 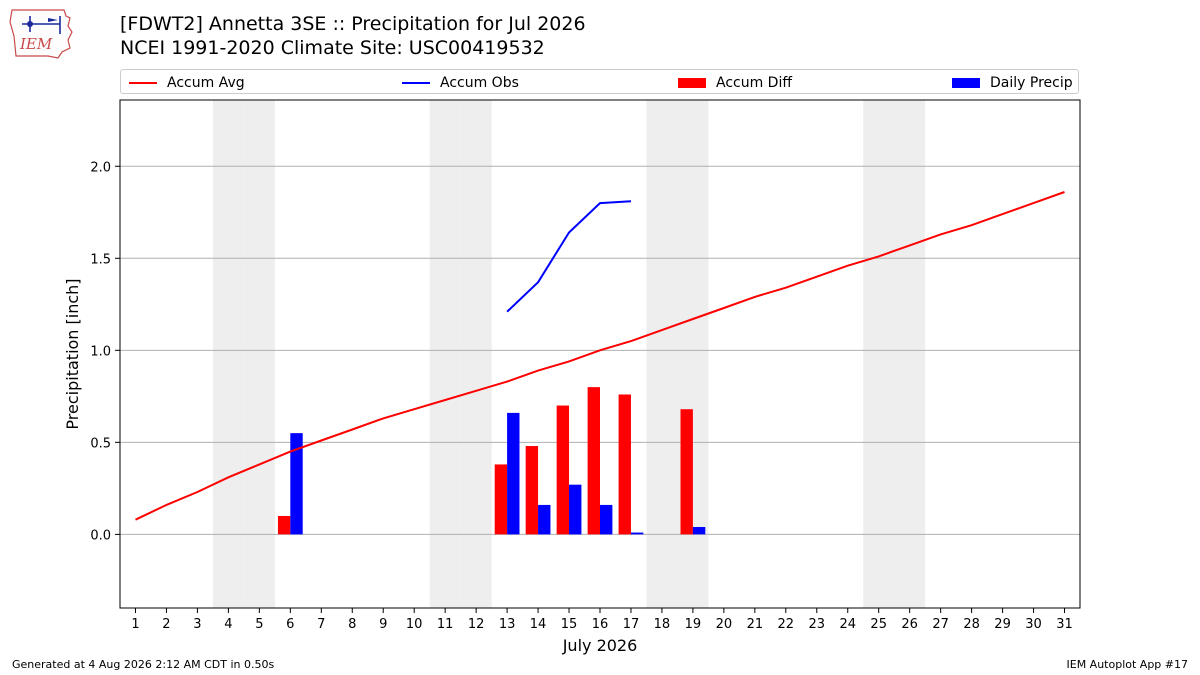 What do you see at coordinates (135, 624) in the screenshot?
I see `x-tick-label: 1` at bounding box center [135, 624].